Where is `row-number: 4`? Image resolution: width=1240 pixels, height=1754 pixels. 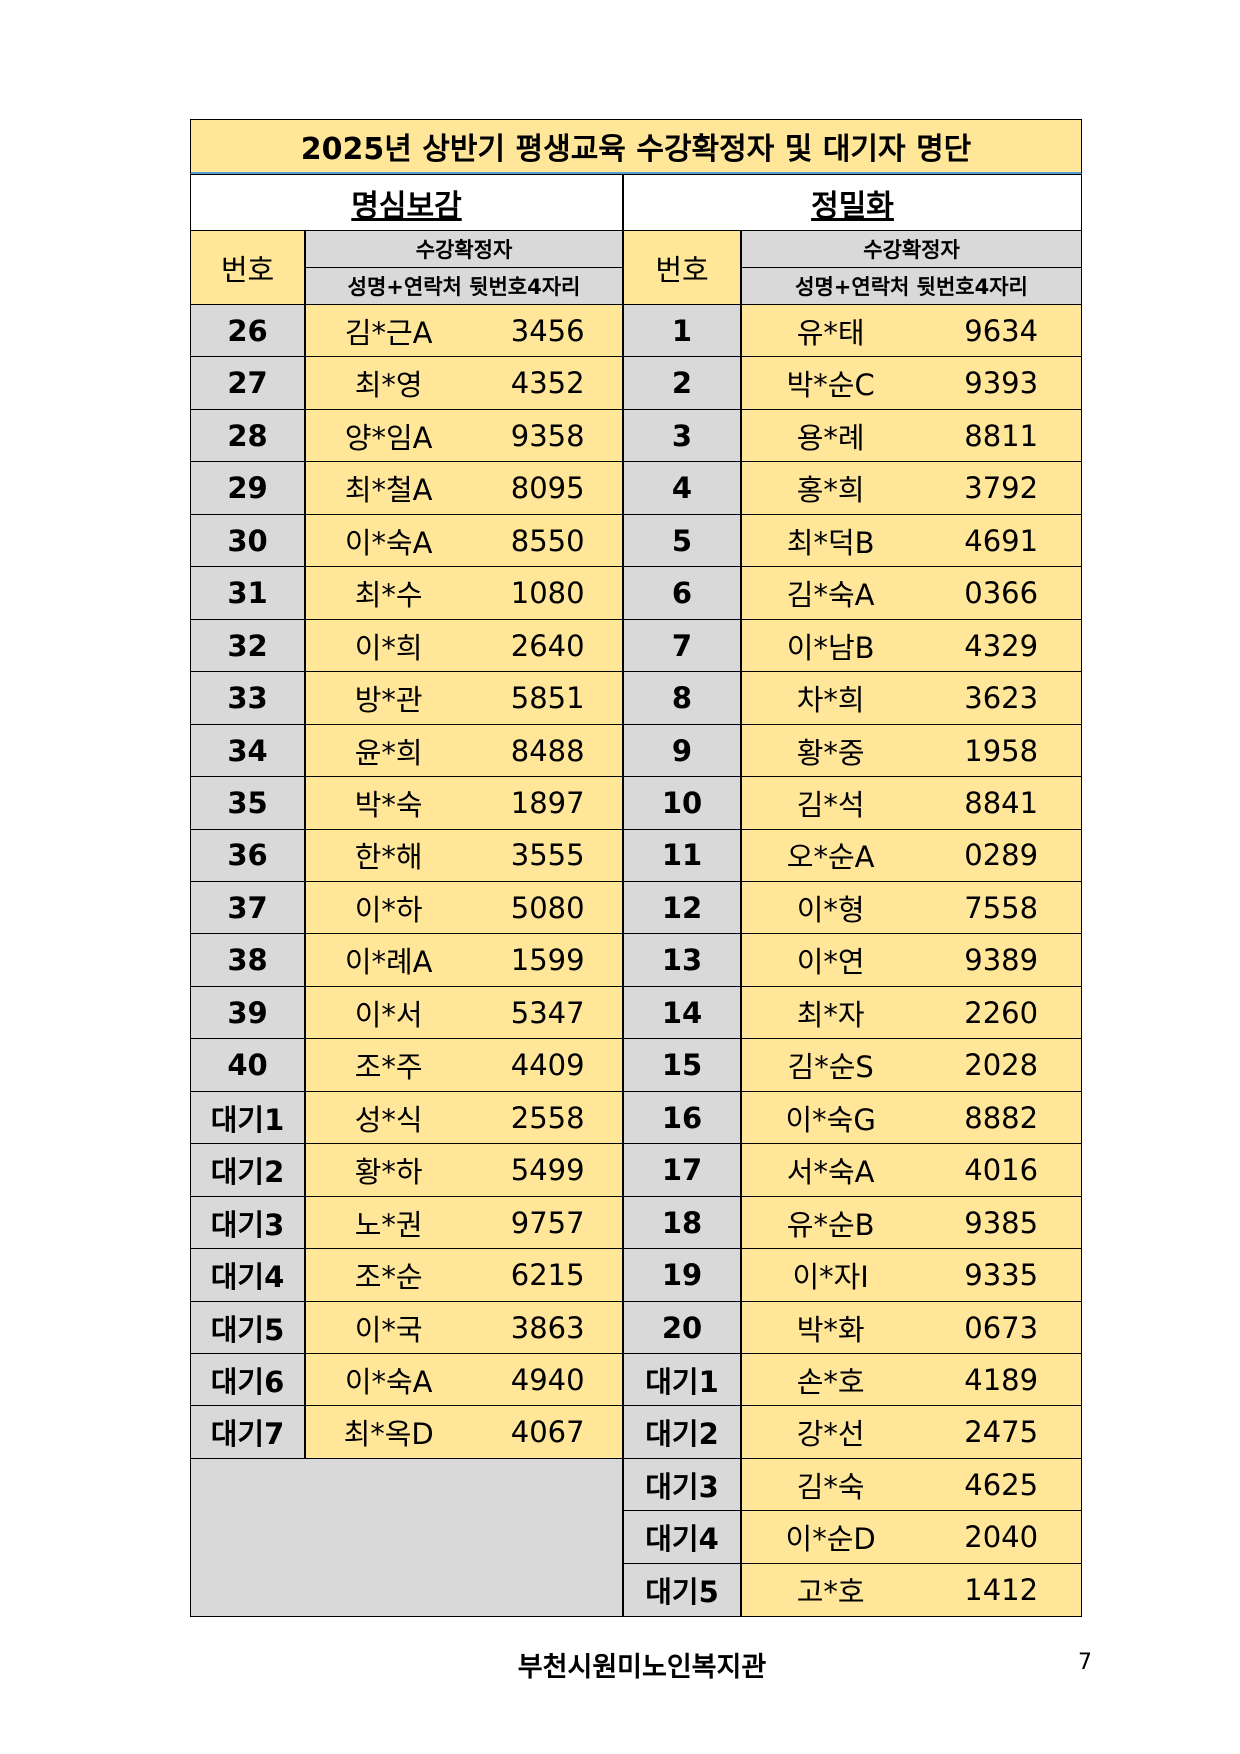
row-number: 4 is located at coordinates (682, 488).